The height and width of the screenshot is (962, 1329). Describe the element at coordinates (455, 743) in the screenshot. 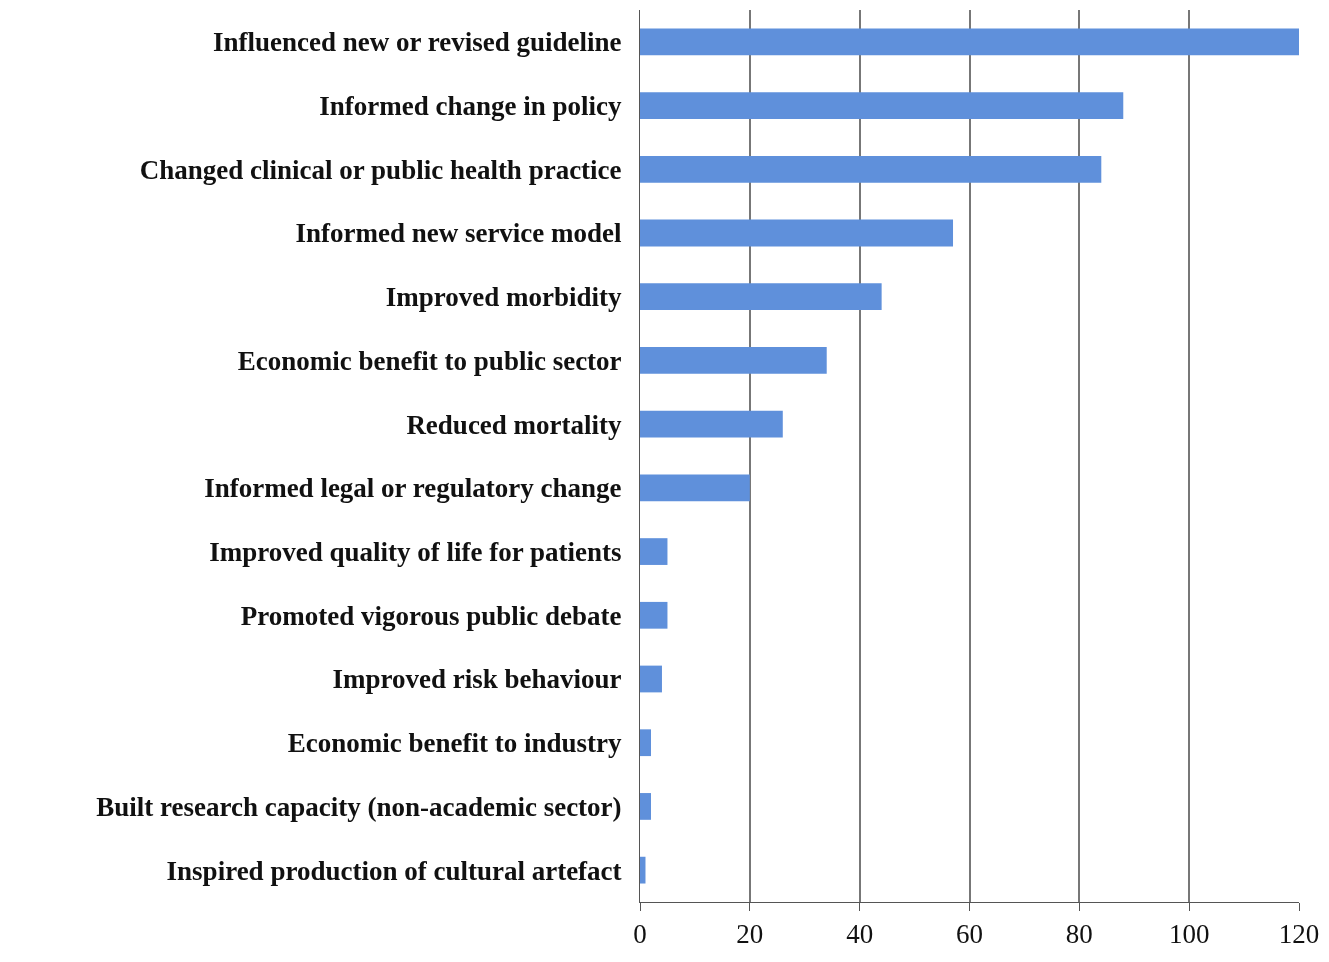

I see `y-tick-label: Economic benefit to industry` at that location.